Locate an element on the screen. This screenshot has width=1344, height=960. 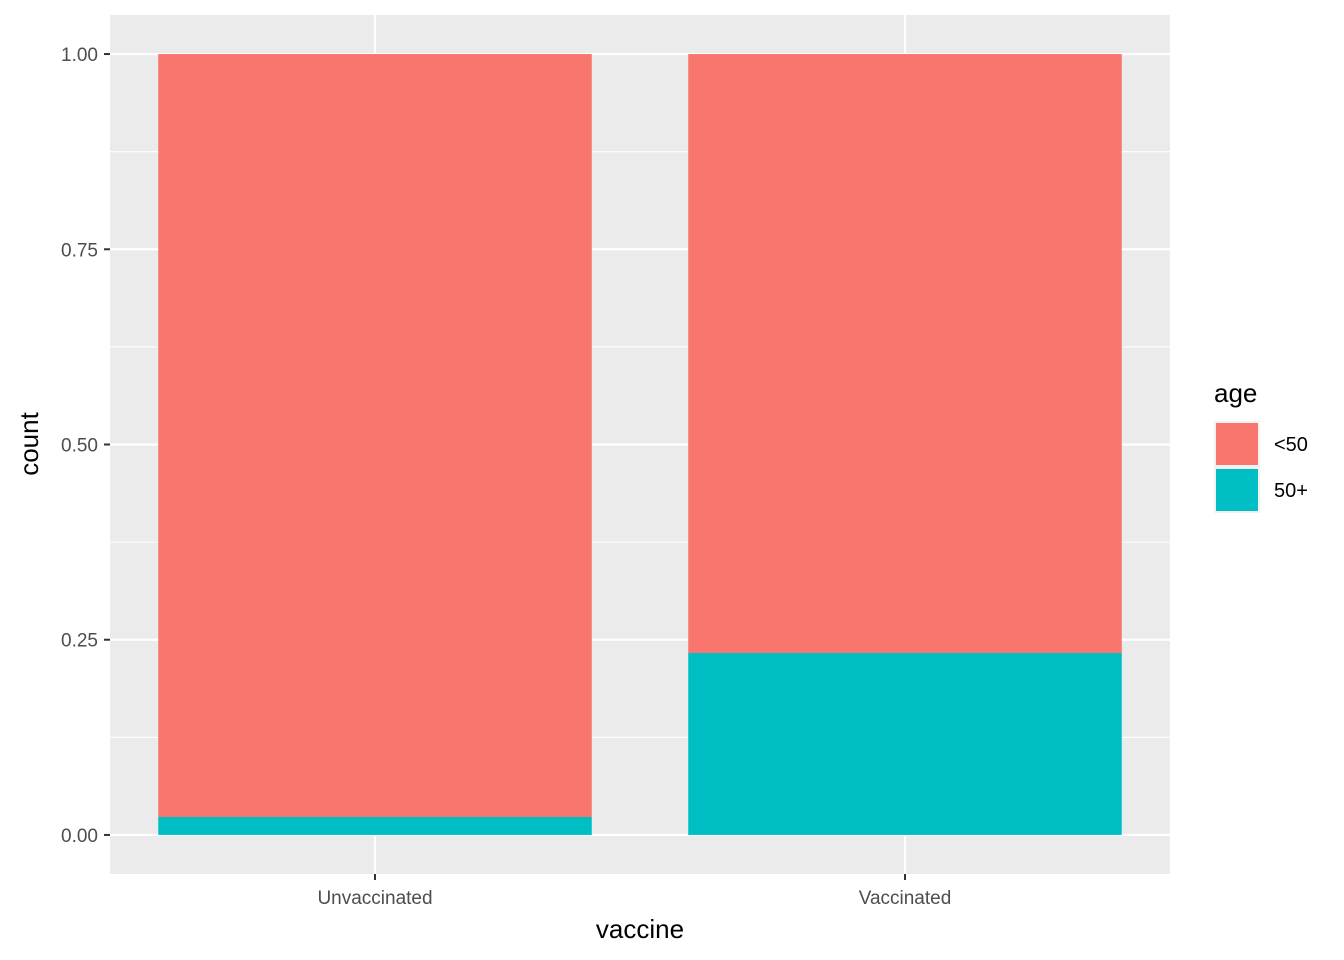
x-axis: Unvaccinated Vaccinated is located at coordinates (634, 891).